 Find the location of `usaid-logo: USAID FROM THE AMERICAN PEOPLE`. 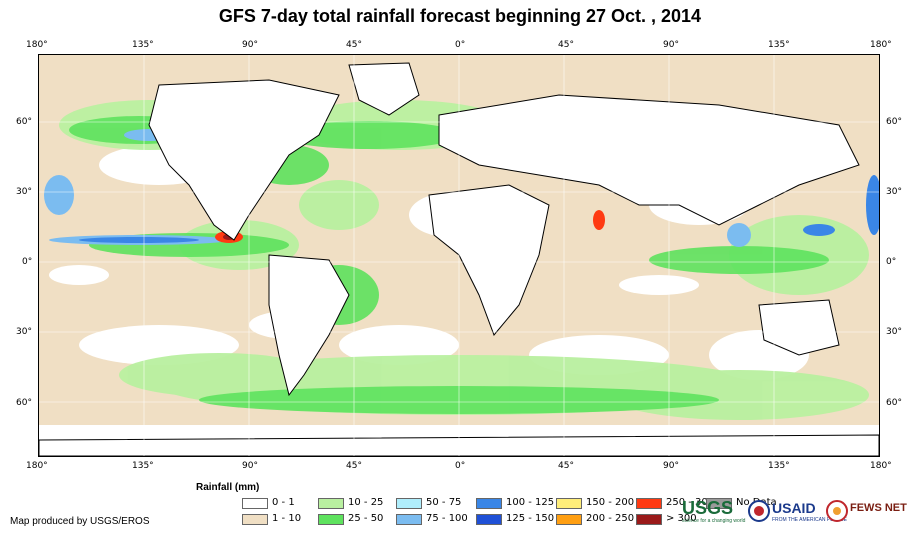

usaid-logo: USAID FROM THE AMERICAN PEOPLE is located at coordinates (797, 513).